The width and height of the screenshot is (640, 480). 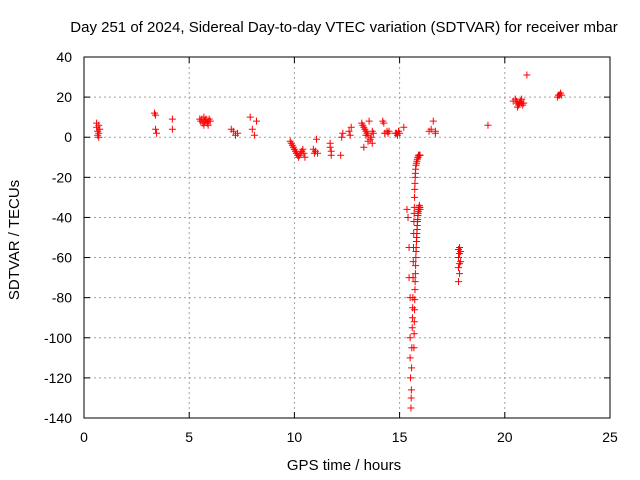 What do you see at coordinates (14, 240) in the screenshot?
I see `y-axis-label: SDTVAR / TECUs` at bounding box center [14, 240].